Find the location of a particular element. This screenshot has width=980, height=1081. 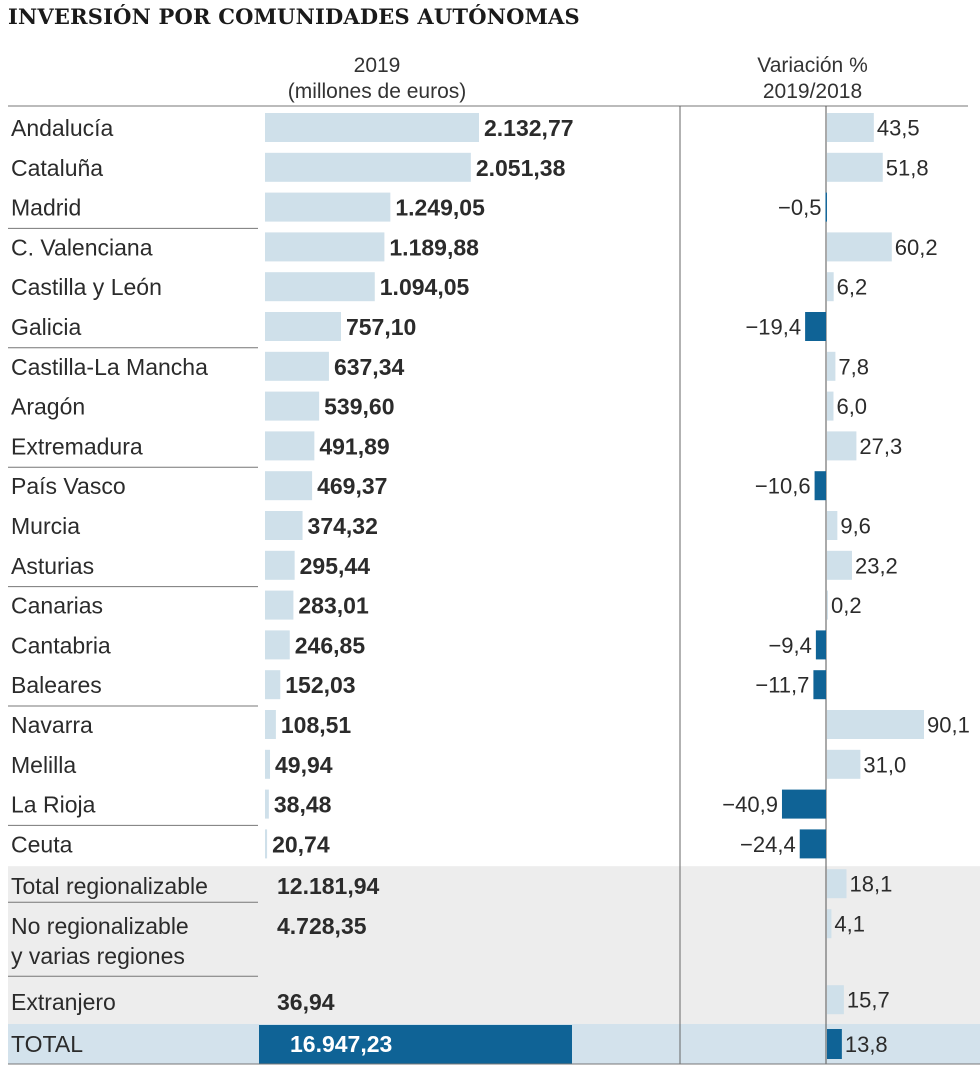

value-bar-la-rioja is located at coordinates (267, 804).